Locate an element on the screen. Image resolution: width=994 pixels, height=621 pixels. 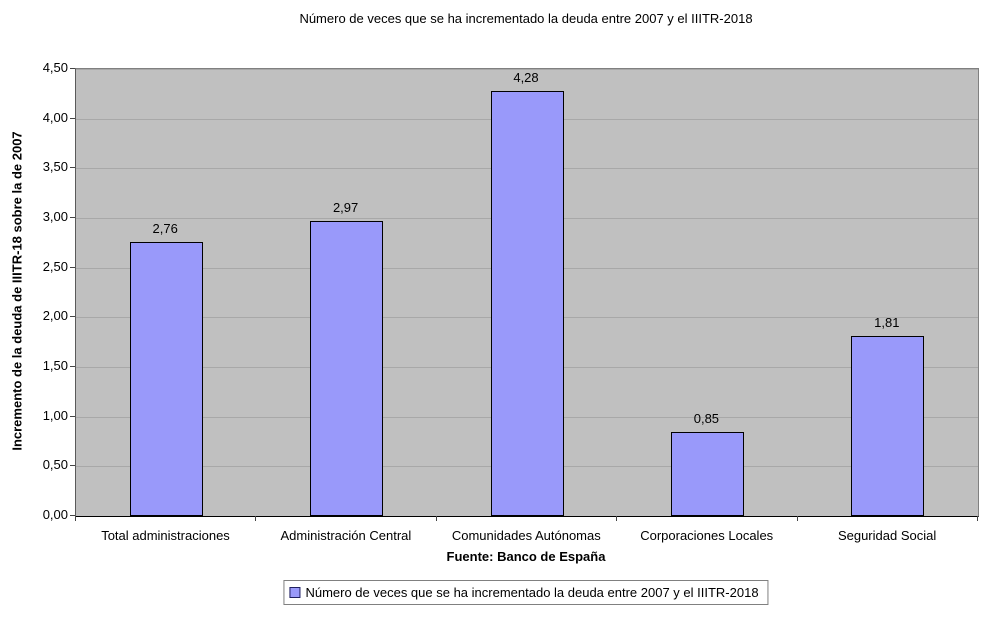
x-axis-title: Fuente: Banco de España is located at coordinates (526, 556).